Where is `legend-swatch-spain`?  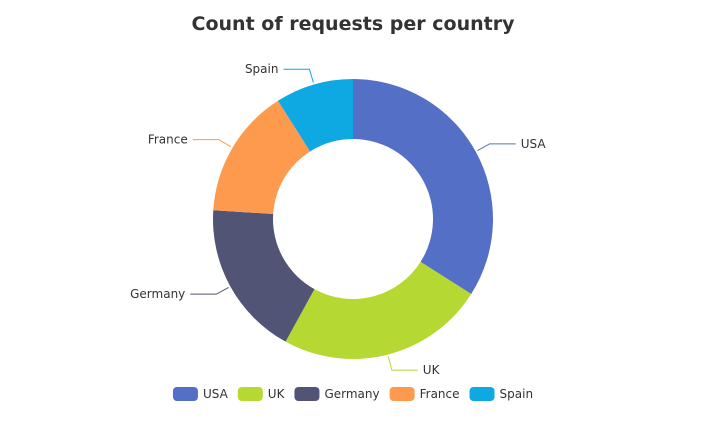
legend-swatch-spain is located at coordinates (482, 394).